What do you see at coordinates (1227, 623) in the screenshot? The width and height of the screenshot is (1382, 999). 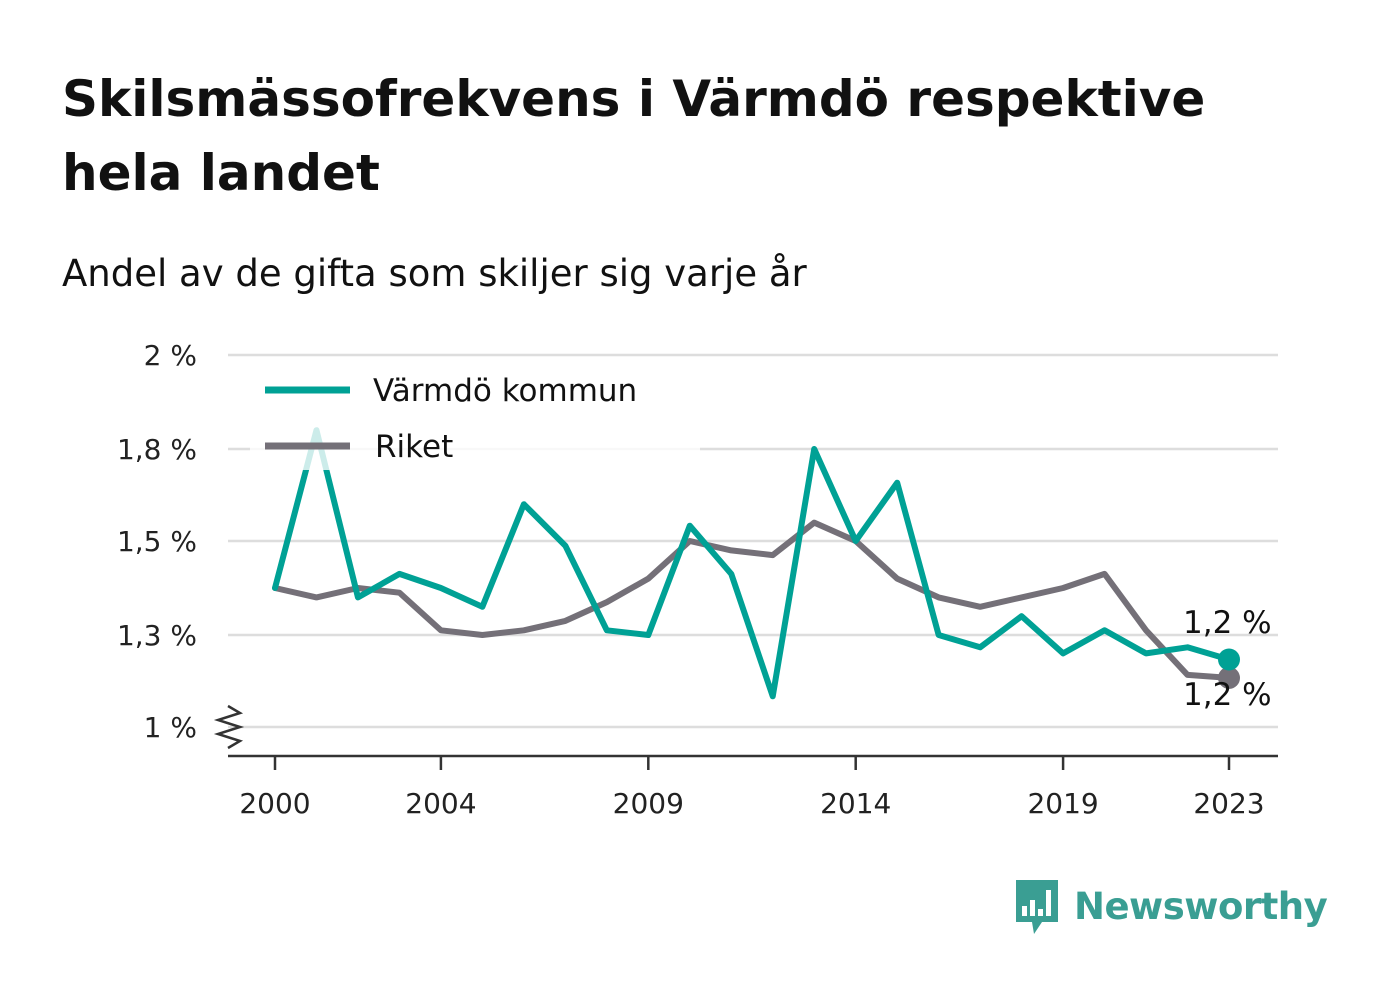 I see `end-label-varmdo: 1,2 %` at bounding box center [1227, 623].